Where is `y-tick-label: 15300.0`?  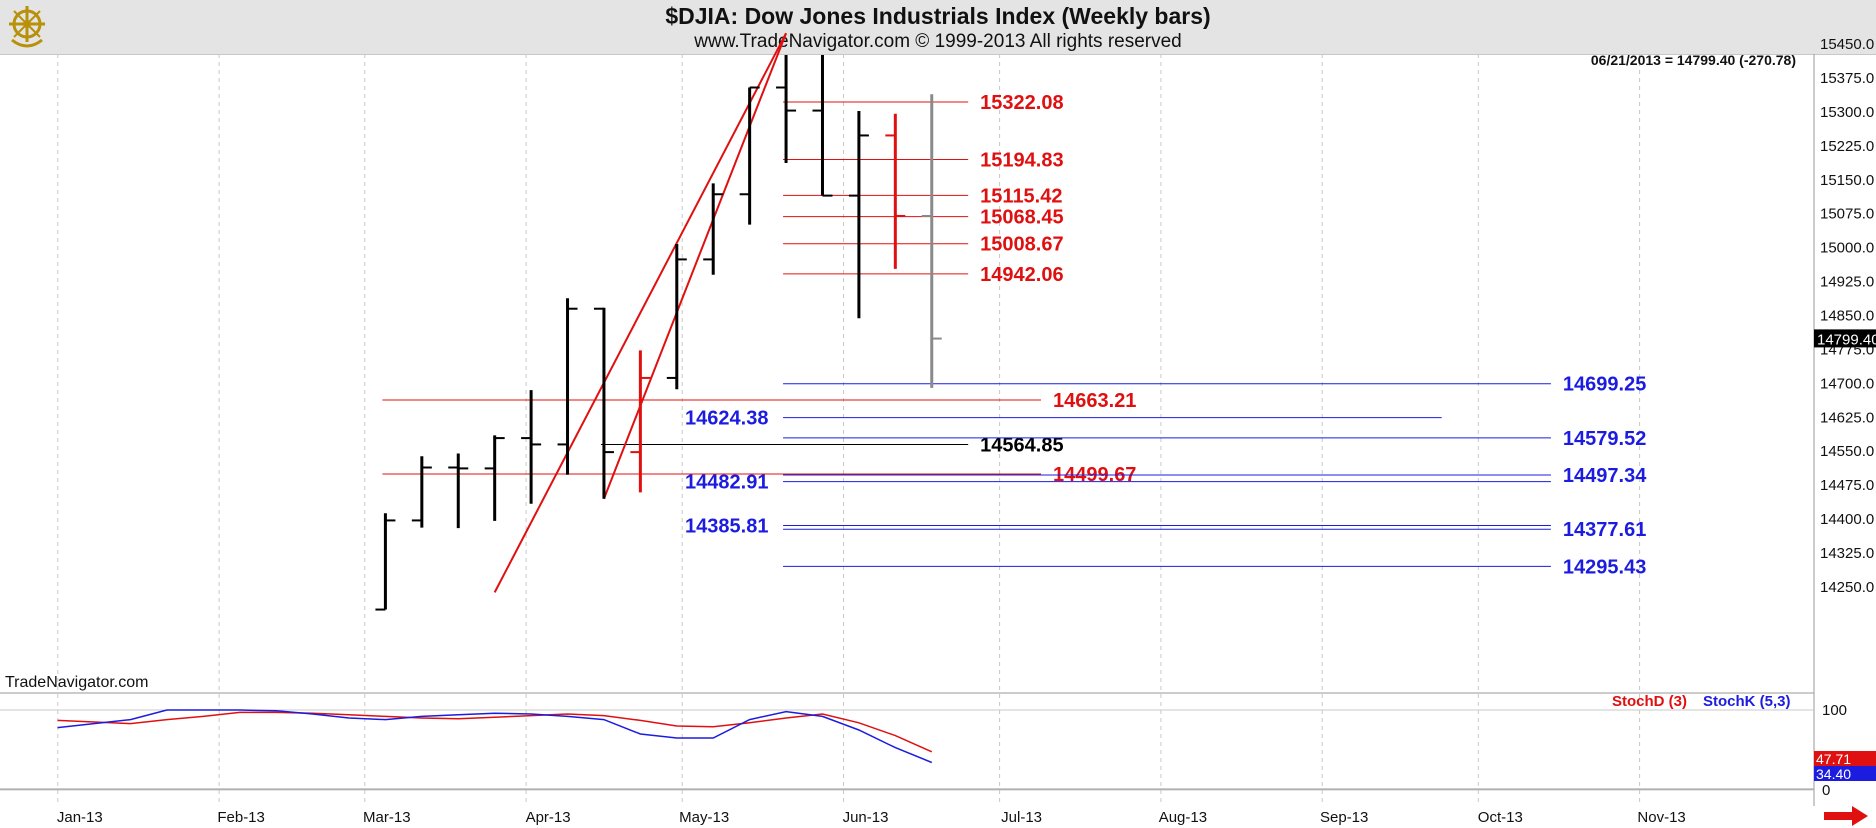
y-tick-label: 15300.0 is located at coordinates (1847, 112).